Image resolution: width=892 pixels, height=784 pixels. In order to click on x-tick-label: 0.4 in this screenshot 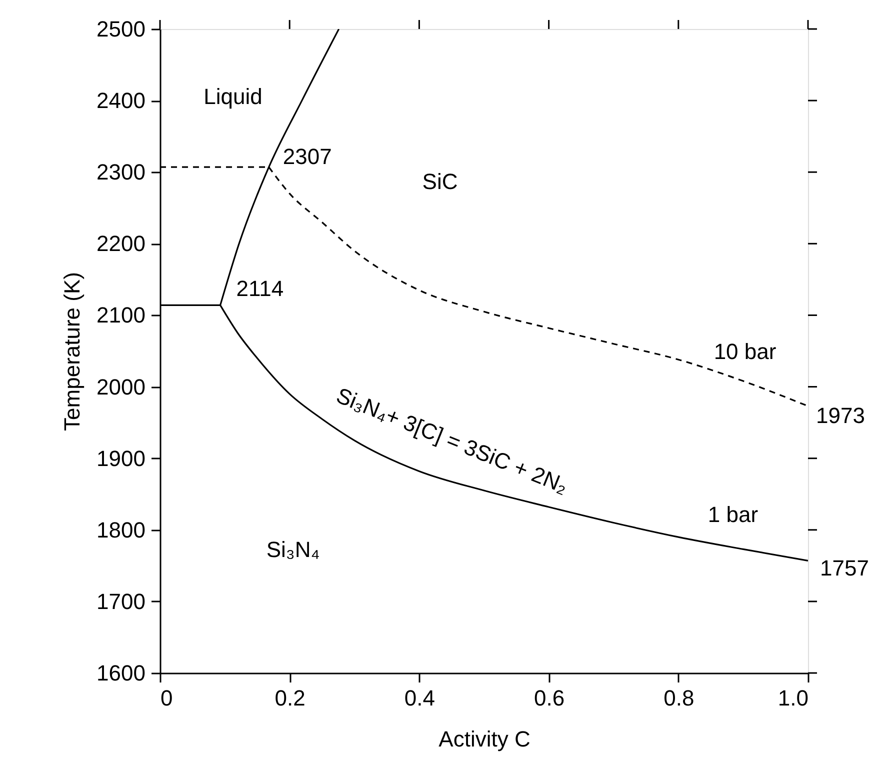, I will do `click(419, 698)`.